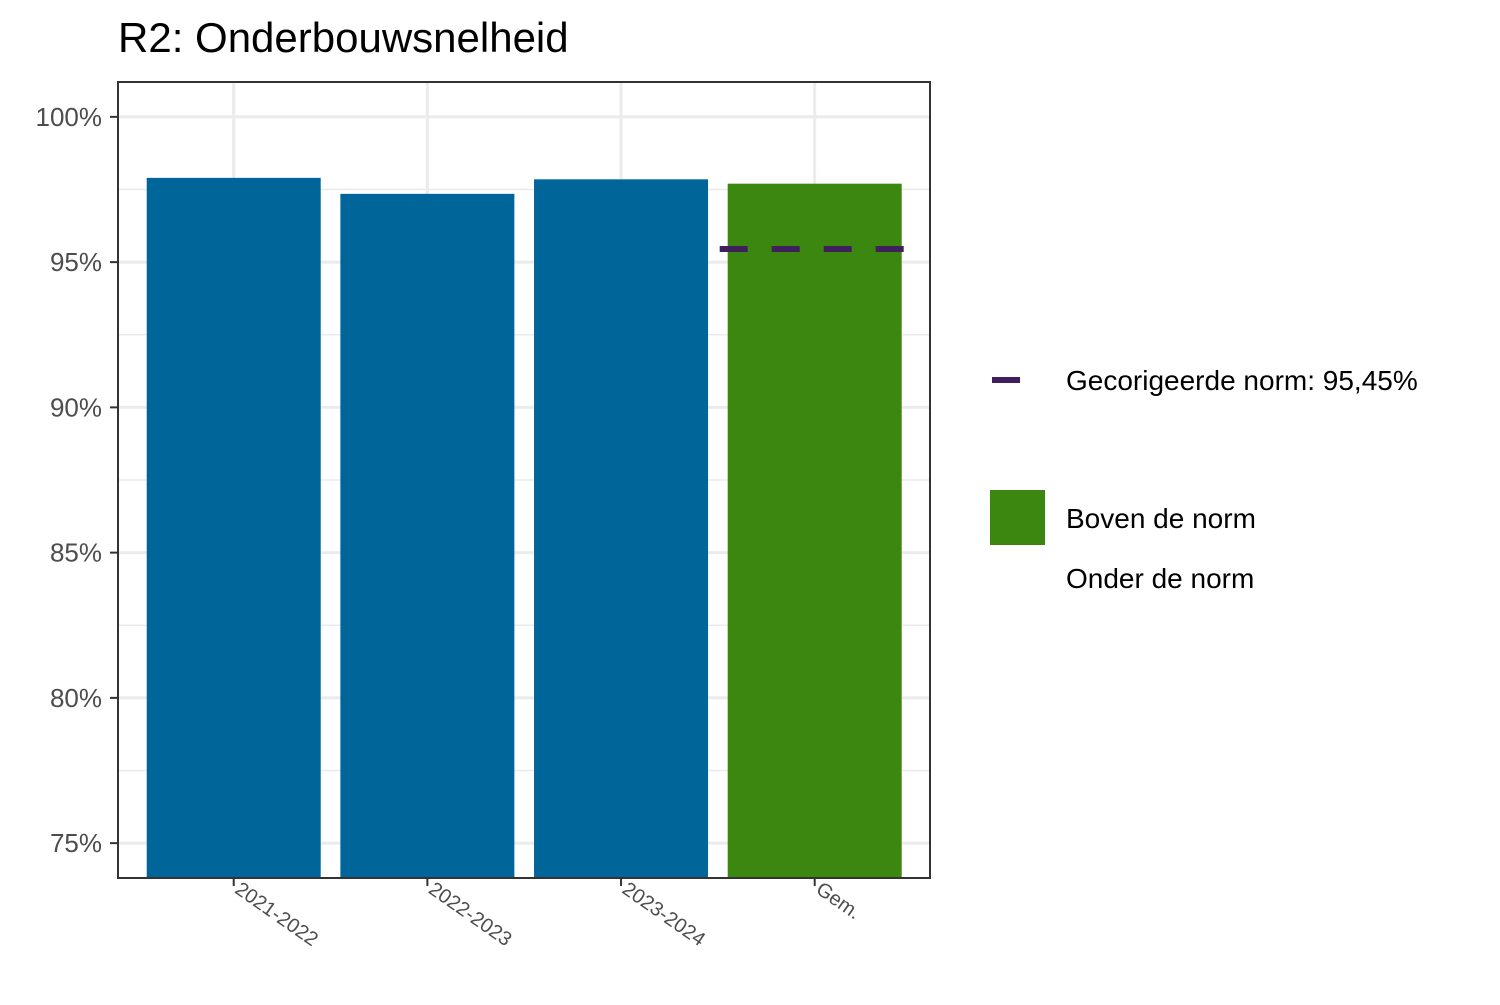  Describe the element at coordinates (838, 901) in the screenshot. I see `x-tick-label: Gem.` at that location.